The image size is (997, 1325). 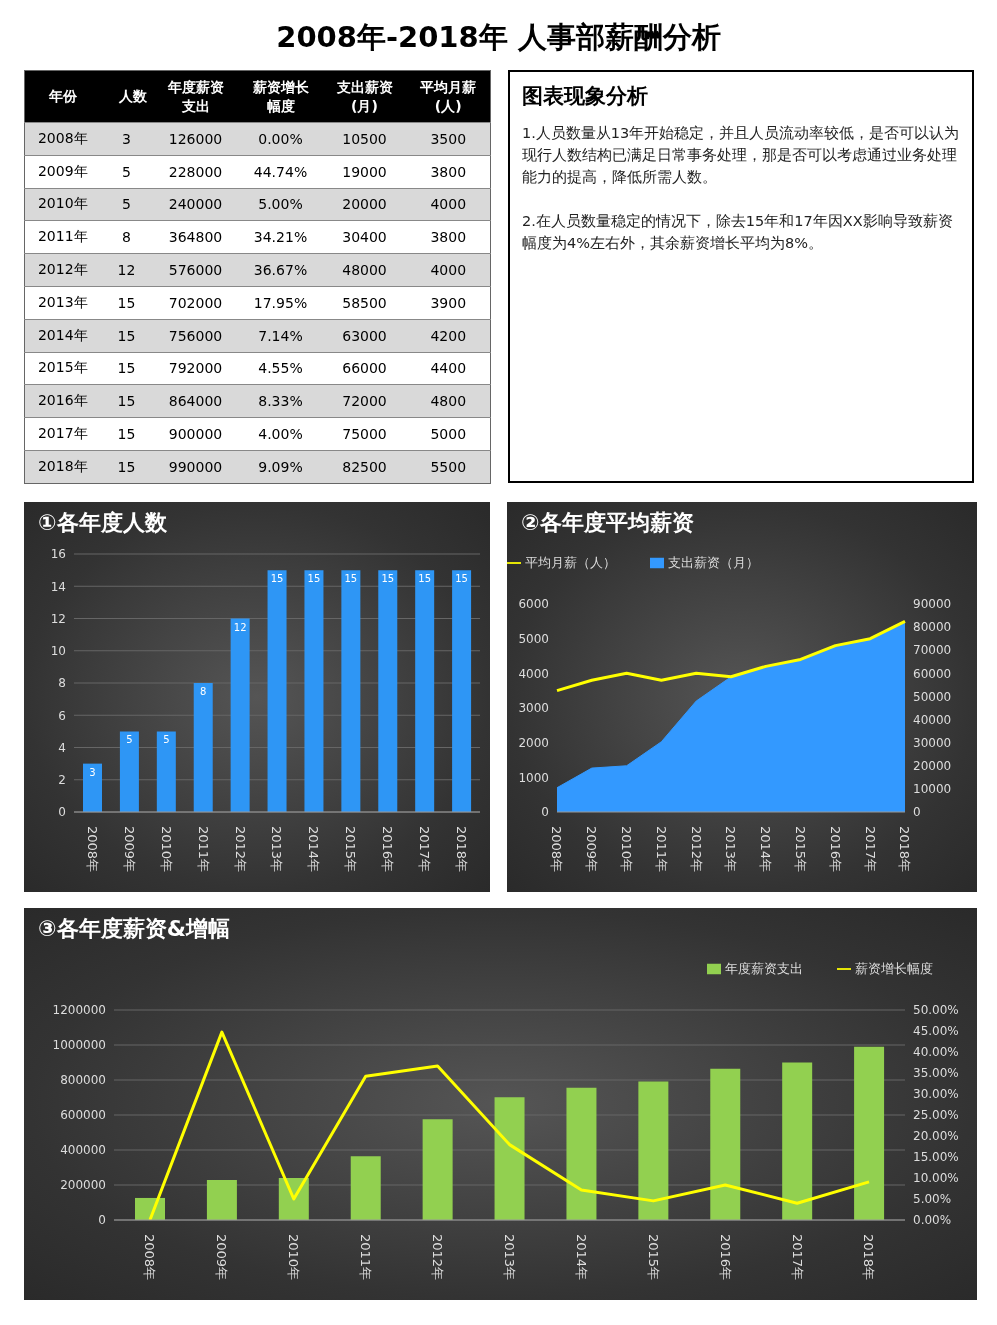 What do you see at coordinates (713, 562) in the screenshot?
I see `legend-label: 支出薪资（月）` at bounding box center [713, 562].